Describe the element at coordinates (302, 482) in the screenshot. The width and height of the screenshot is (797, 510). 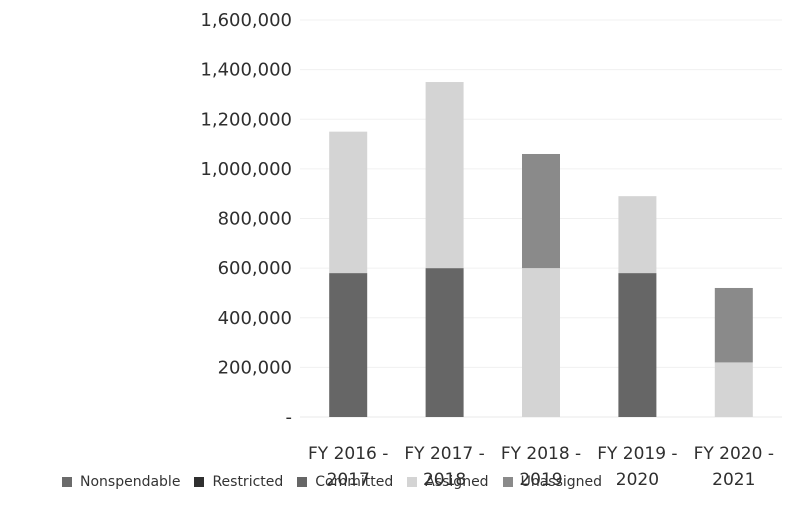
I see `legend-swatch-committed` at that location.